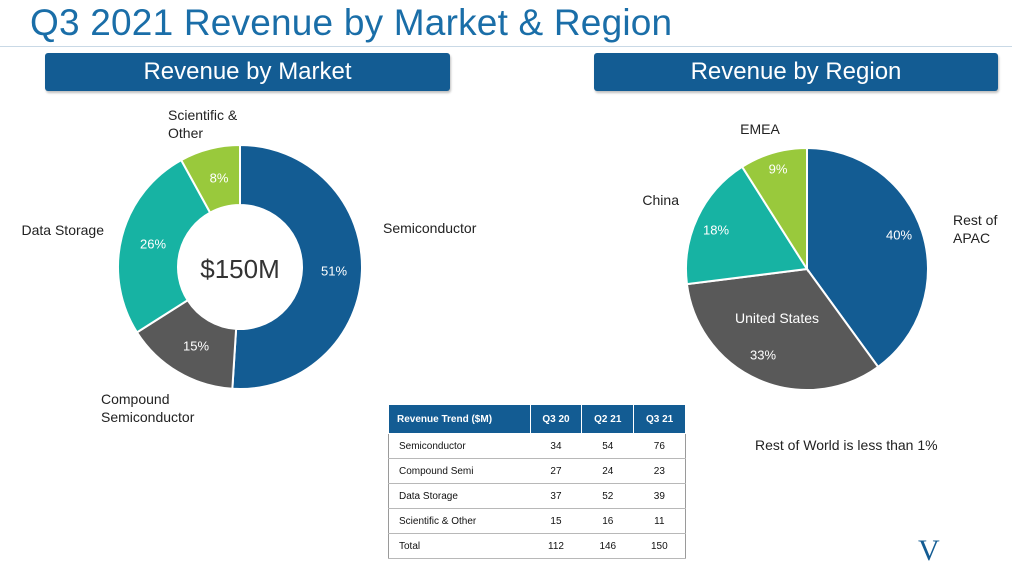  I want to click on table-cell: 76, so click(659, 446).